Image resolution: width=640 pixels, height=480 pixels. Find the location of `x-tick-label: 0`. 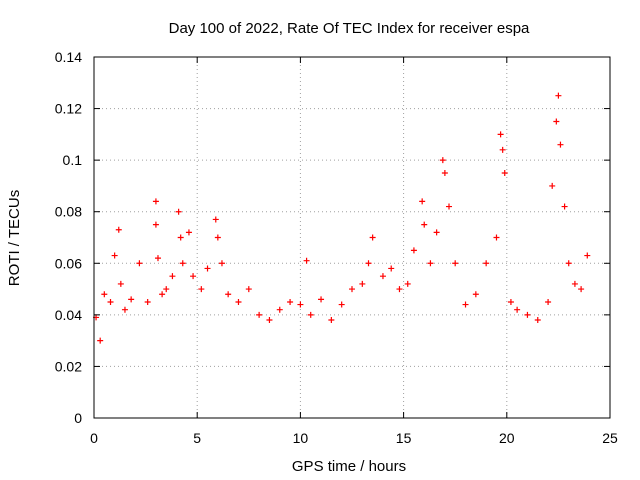

x-tick-label: 0 is located at coordinates (94, 438).